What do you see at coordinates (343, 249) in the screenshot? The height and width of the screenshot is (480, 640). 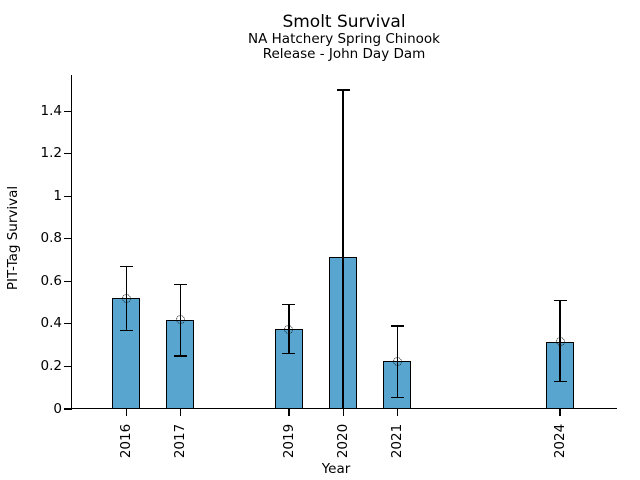 I see `error-bar` at bounding box center [343, 249].